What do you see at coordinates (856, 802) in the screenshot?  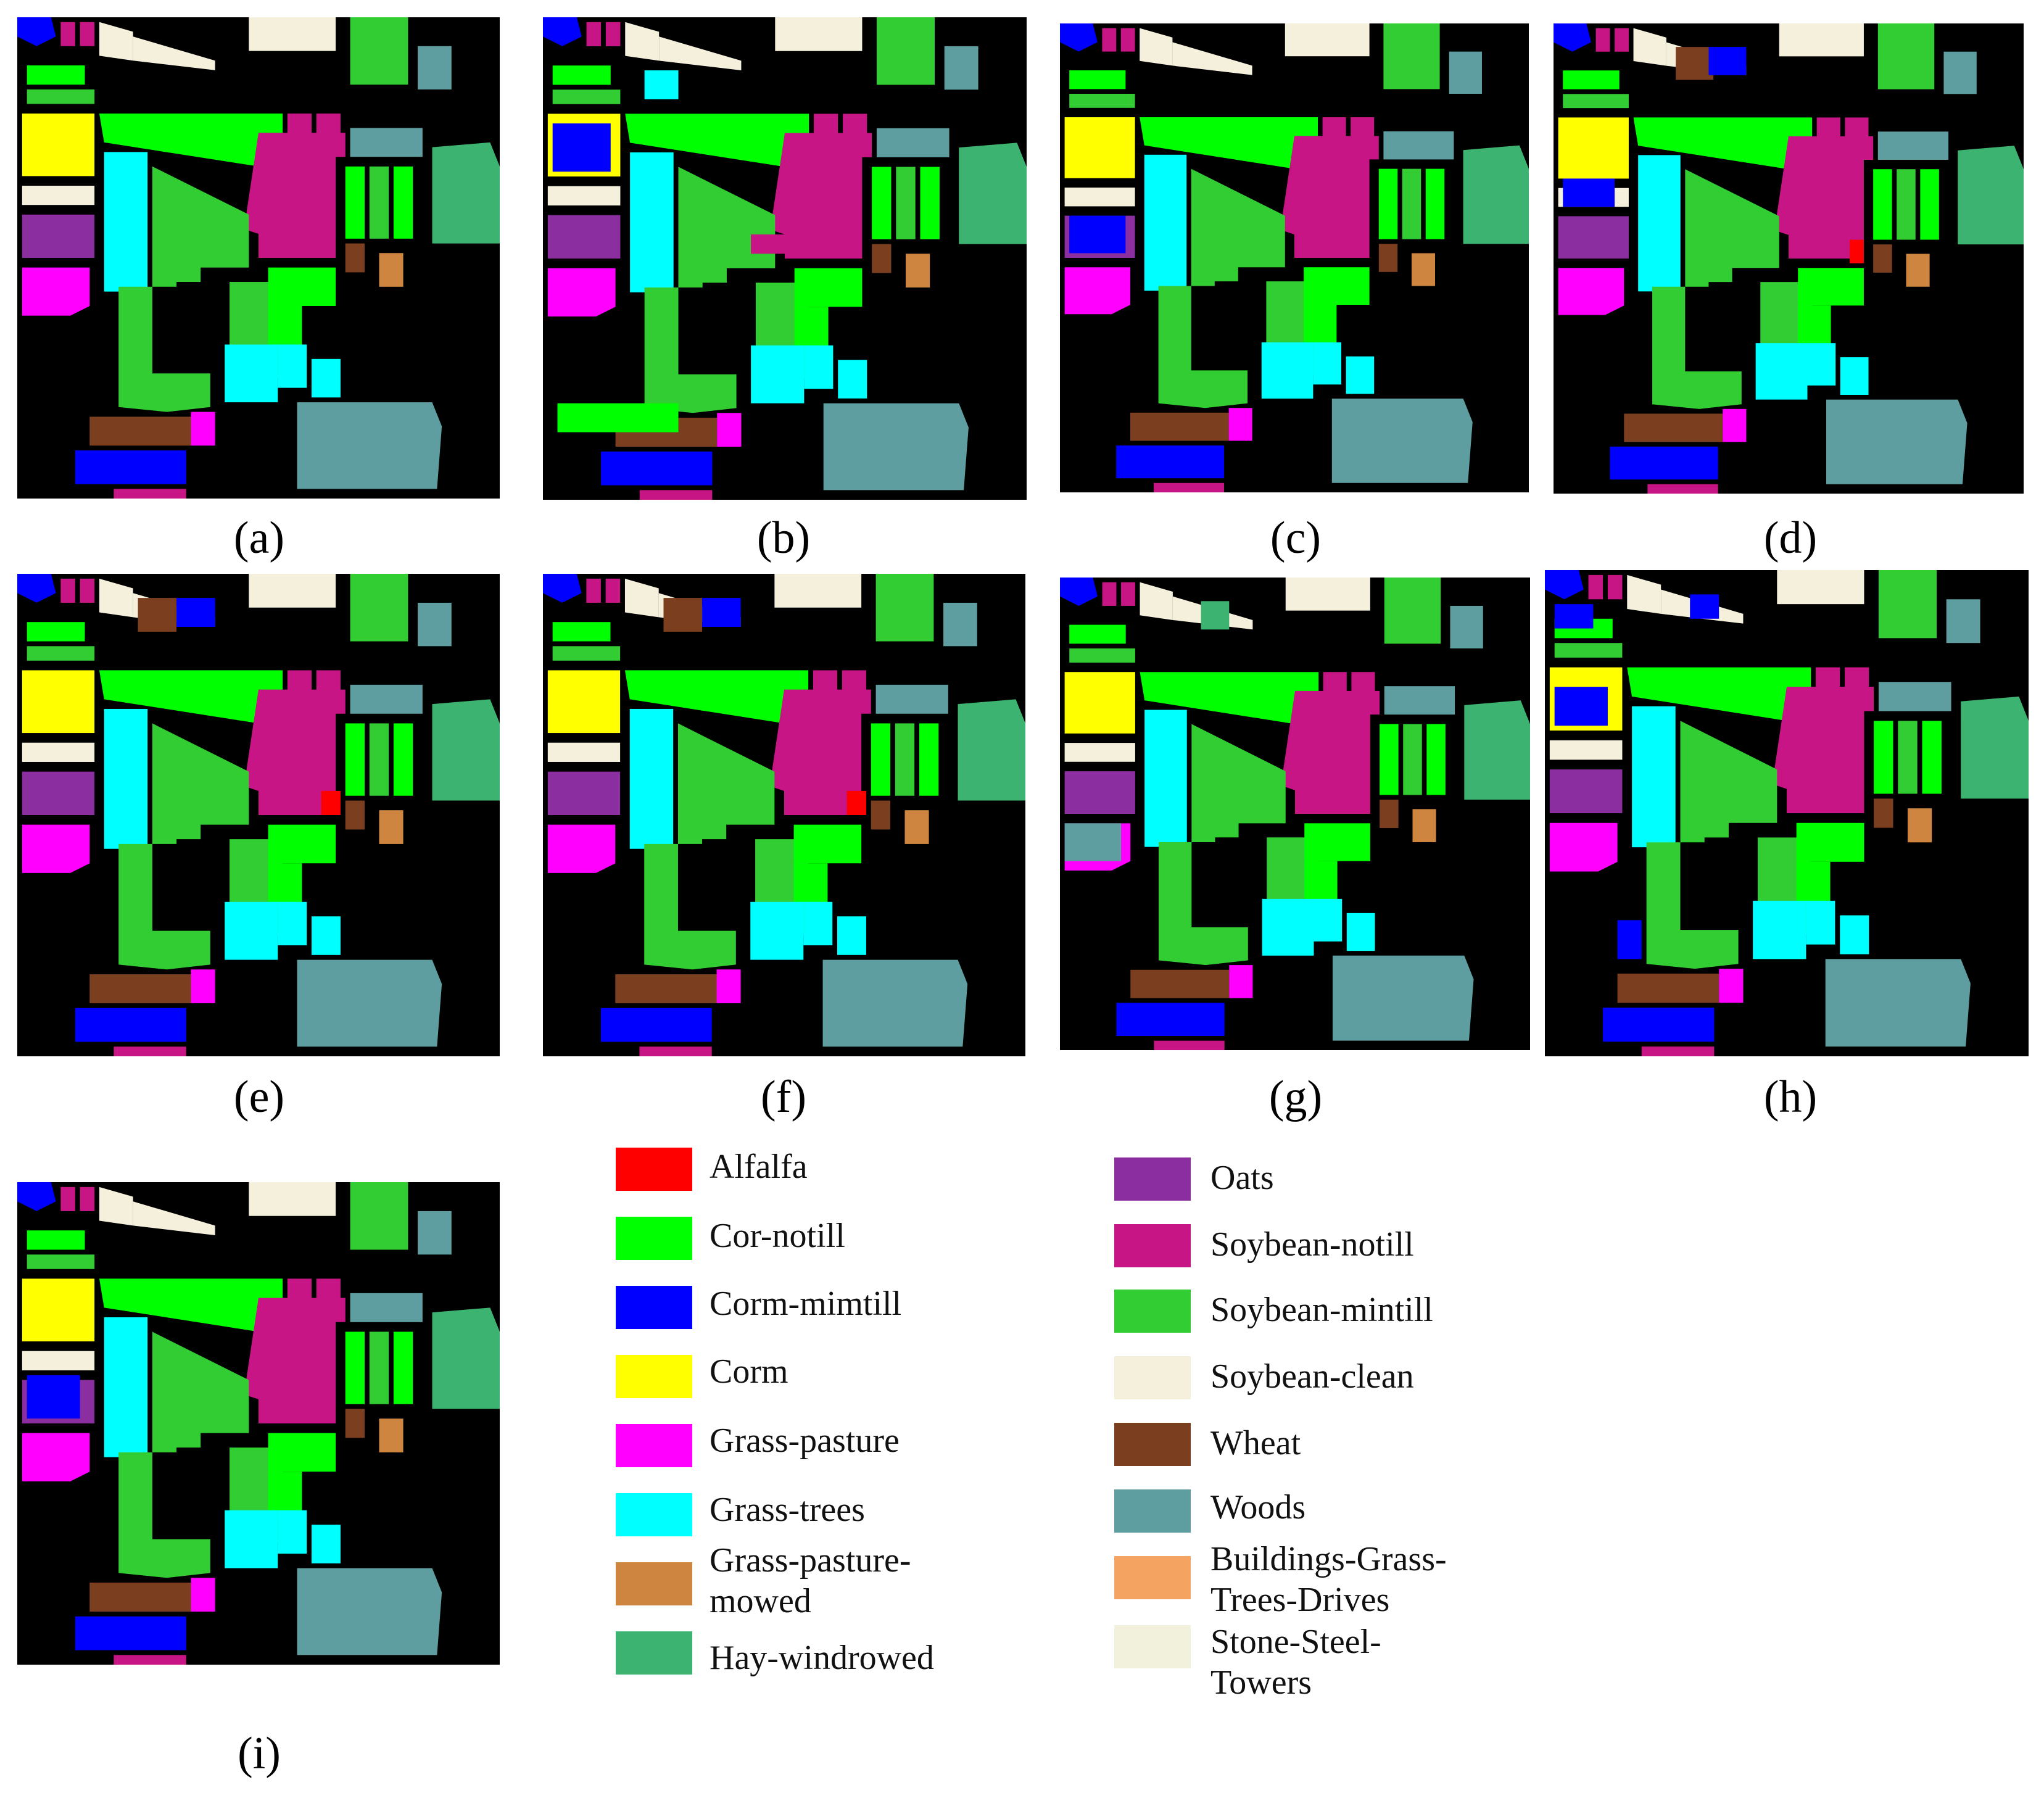 I see `map-region-alfalfa` at bounding box center [856, 802].